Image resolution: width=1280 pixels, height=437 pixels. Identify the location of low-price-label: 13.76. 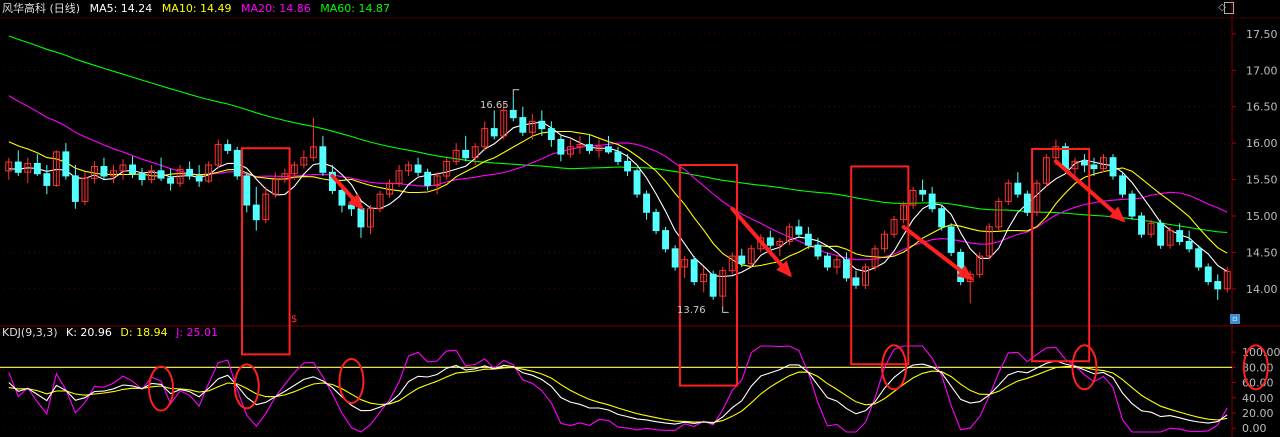
(691, 310).